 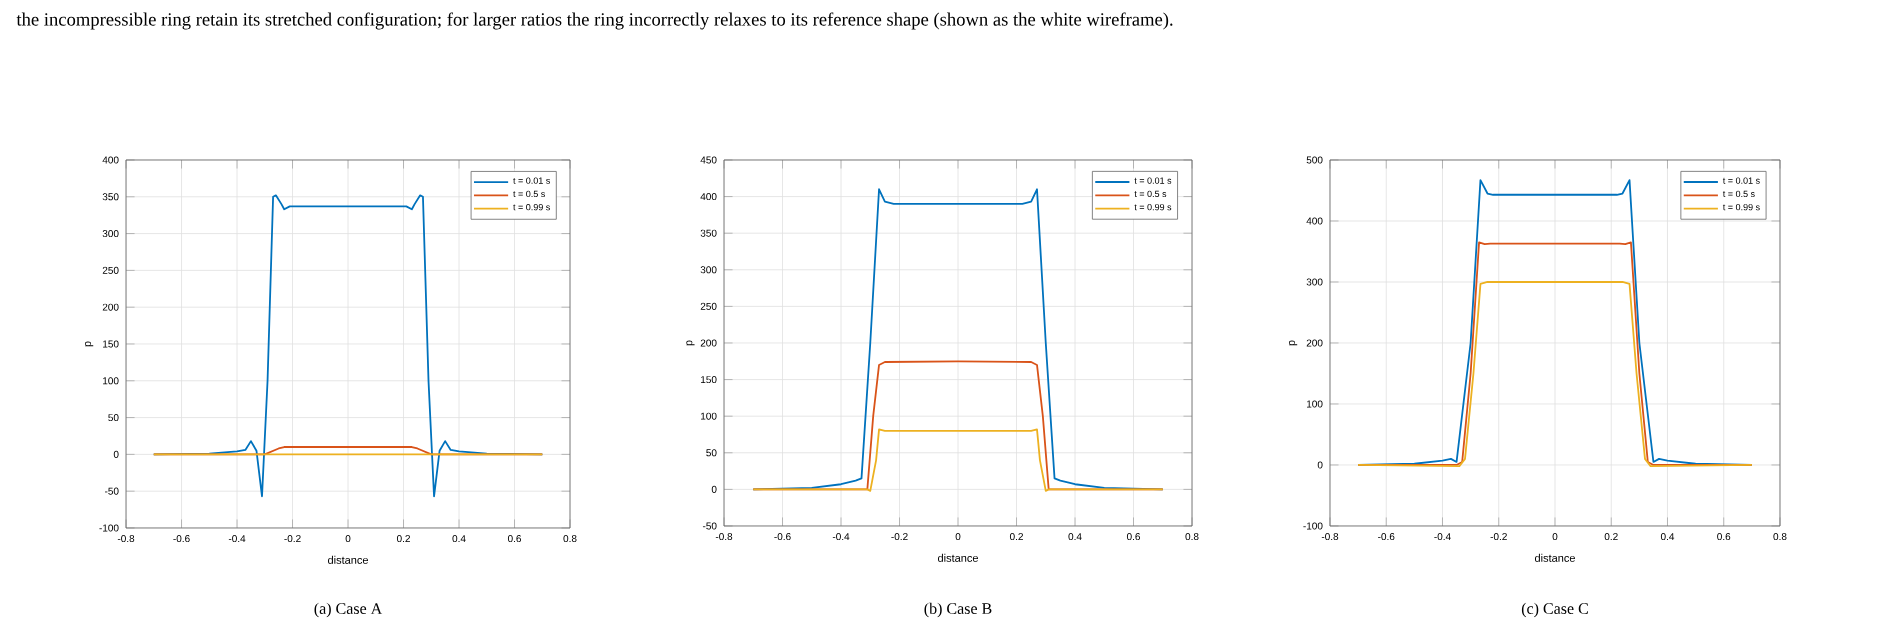 I want to click on text: (b) Case B, so click(x=958, y=610).